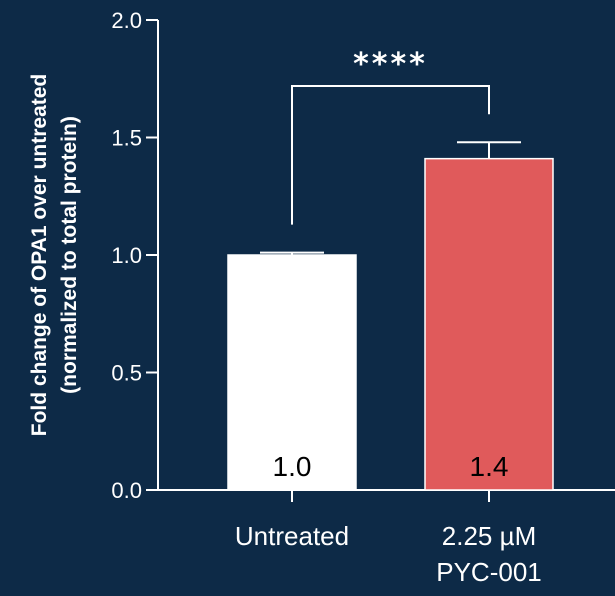  I want to click on y-axis-title-line-1: Fold change of OPA1 over untreated, so click(39, 255).